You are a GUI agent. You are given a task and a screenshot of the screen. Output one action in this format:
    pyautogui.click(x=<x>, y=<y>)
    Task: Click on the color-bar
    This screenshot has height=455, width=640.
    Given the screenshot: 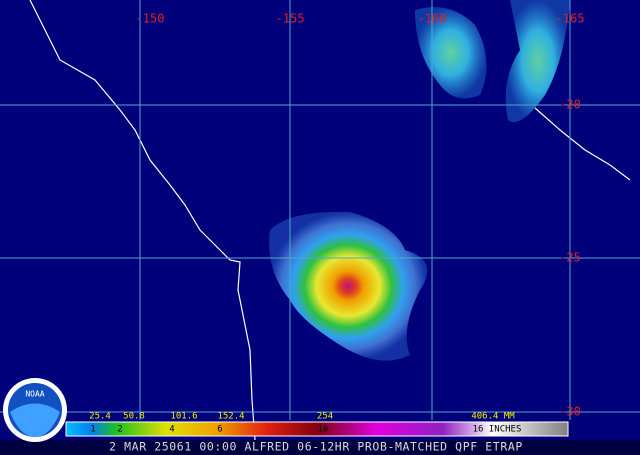 What is the action you would take?
    pyautogui.click(x=317, y=429)
    